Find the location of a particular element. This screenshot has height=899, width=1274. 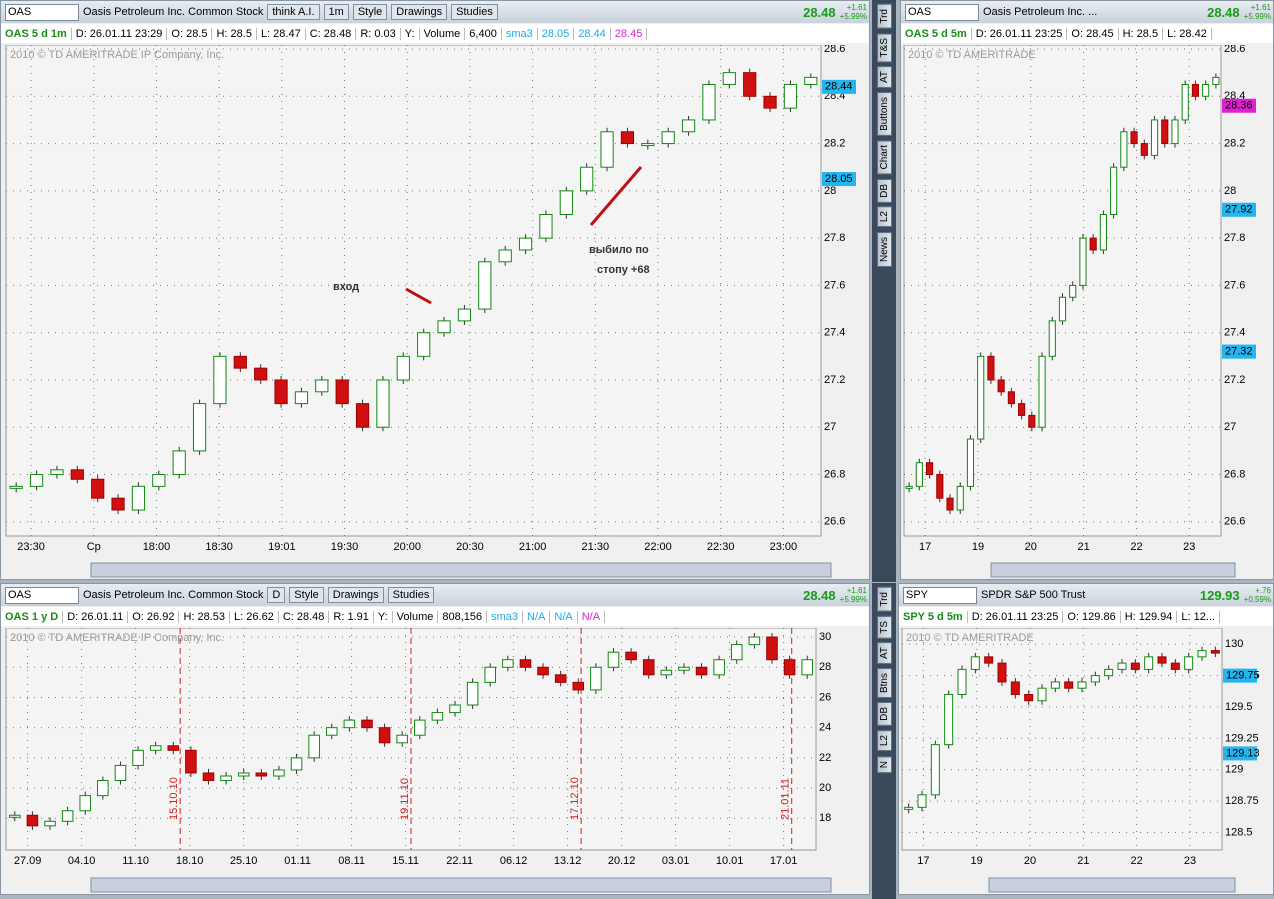

x-tick-label: 20:30 is located at coordinates (470, 547).